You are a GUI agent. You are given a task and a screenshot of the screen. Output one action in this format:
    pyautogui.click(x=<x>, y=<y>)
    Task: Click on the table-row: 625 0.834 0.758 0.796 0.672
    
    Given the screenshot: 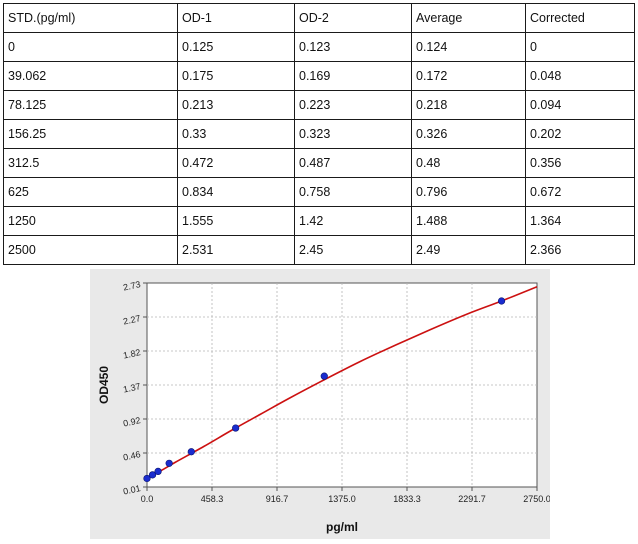 What is the action you would take?
    pyautogui.click(x=319, y=192)
    